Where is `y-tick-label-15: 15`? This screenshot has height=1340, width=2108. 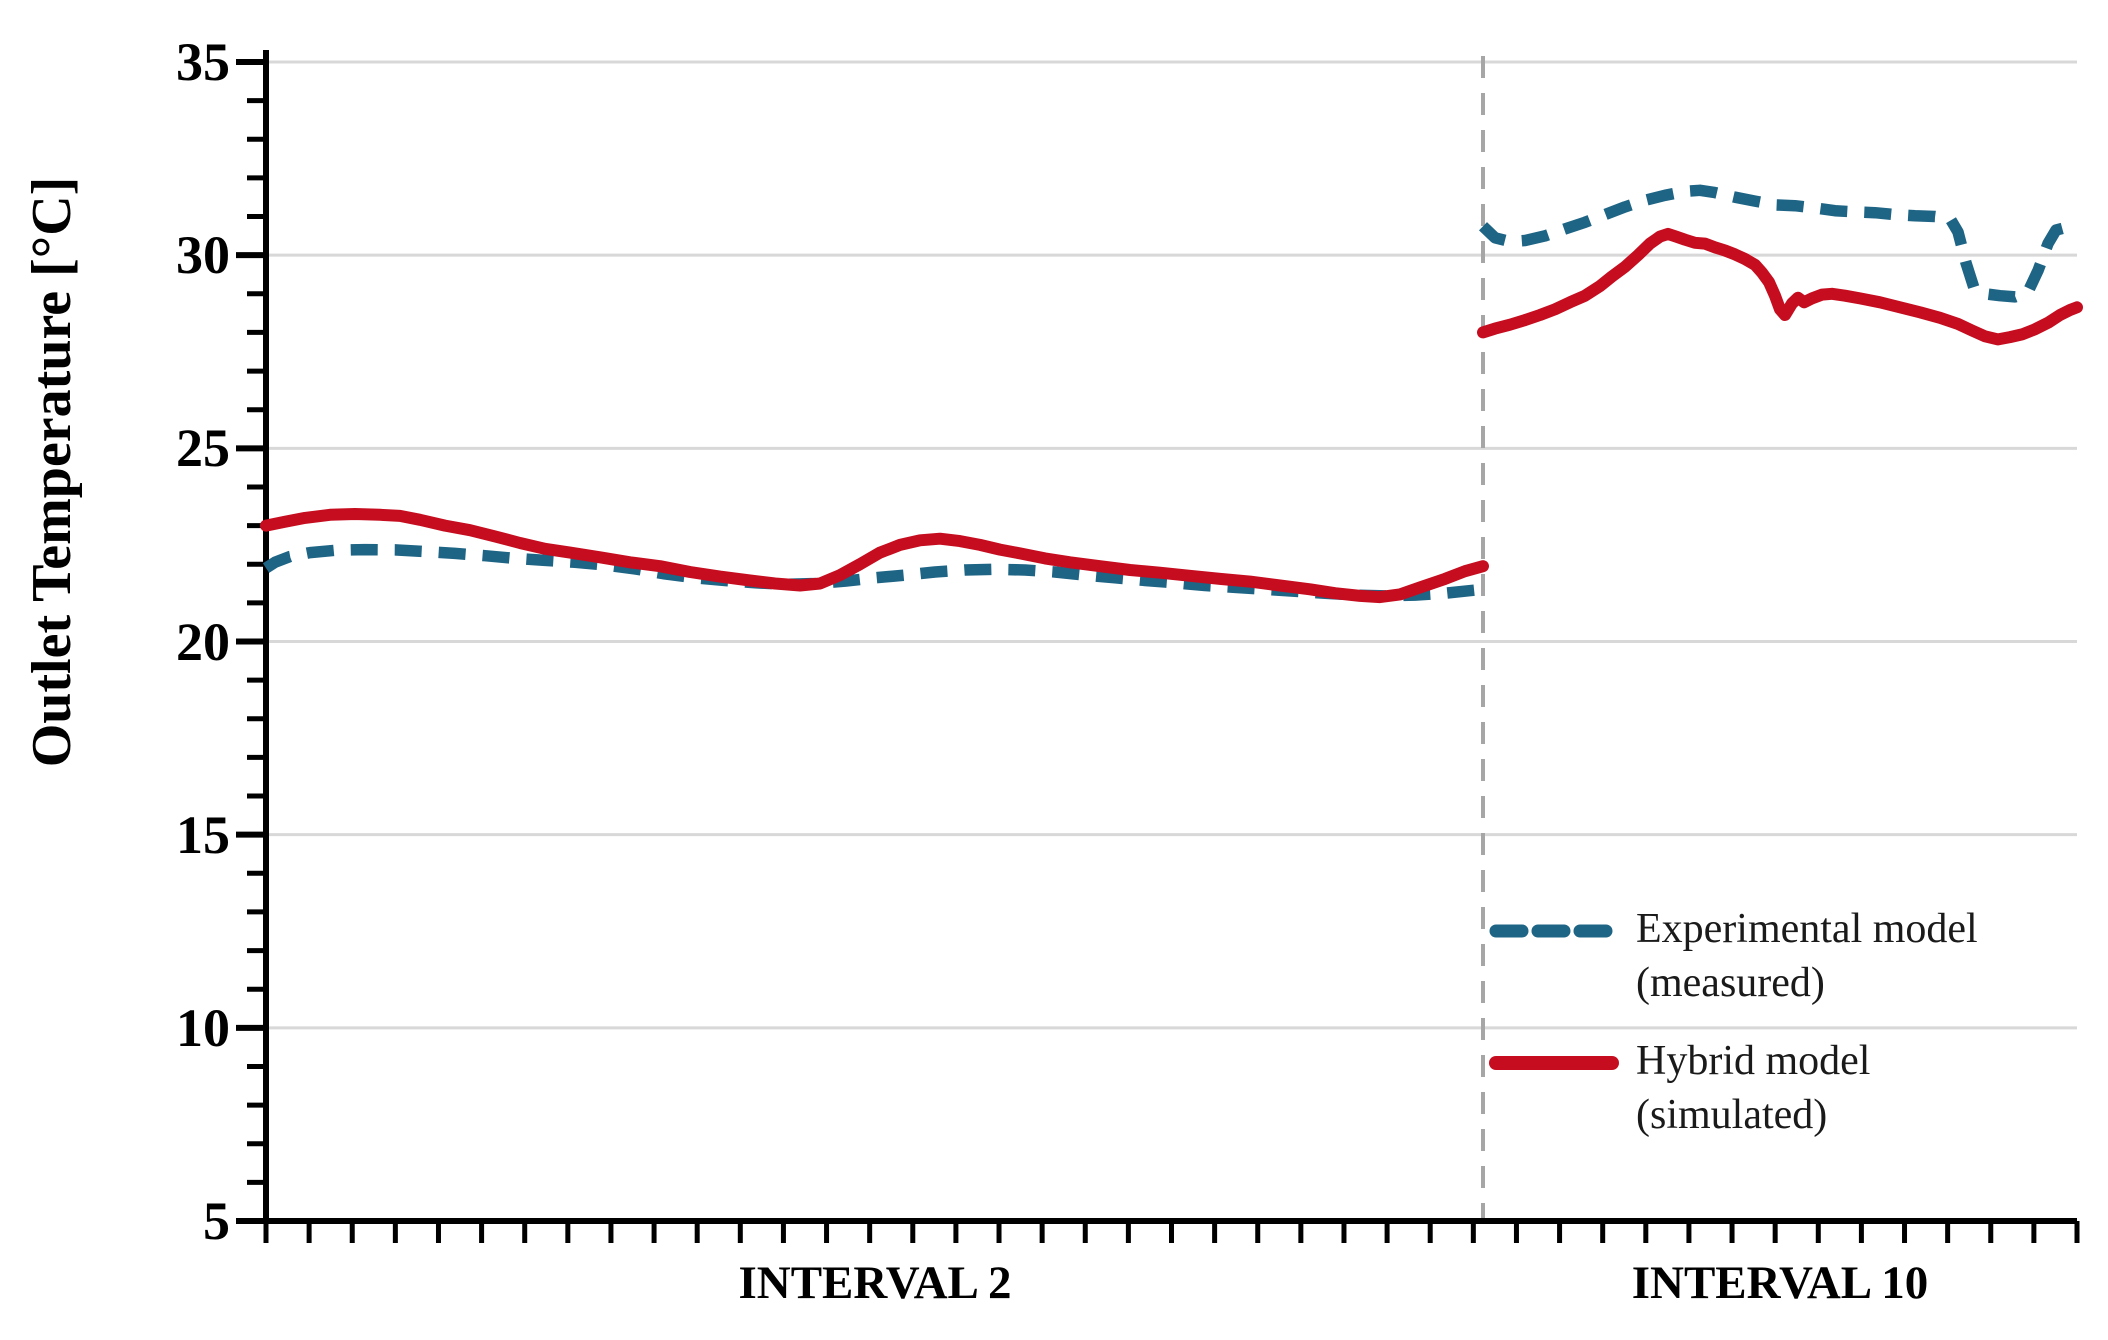
y-tick-label-15: 15 is located at coordinates (203, 834).